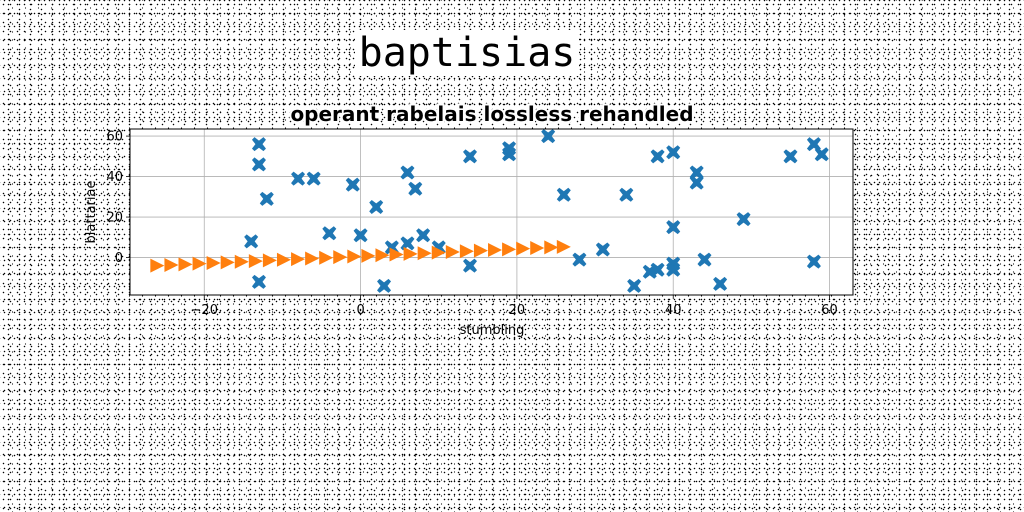  What do you see at coordinates (204, 310) in the screenshot?
I see `x-tick-label: −20` at bounding box center [204, 310].